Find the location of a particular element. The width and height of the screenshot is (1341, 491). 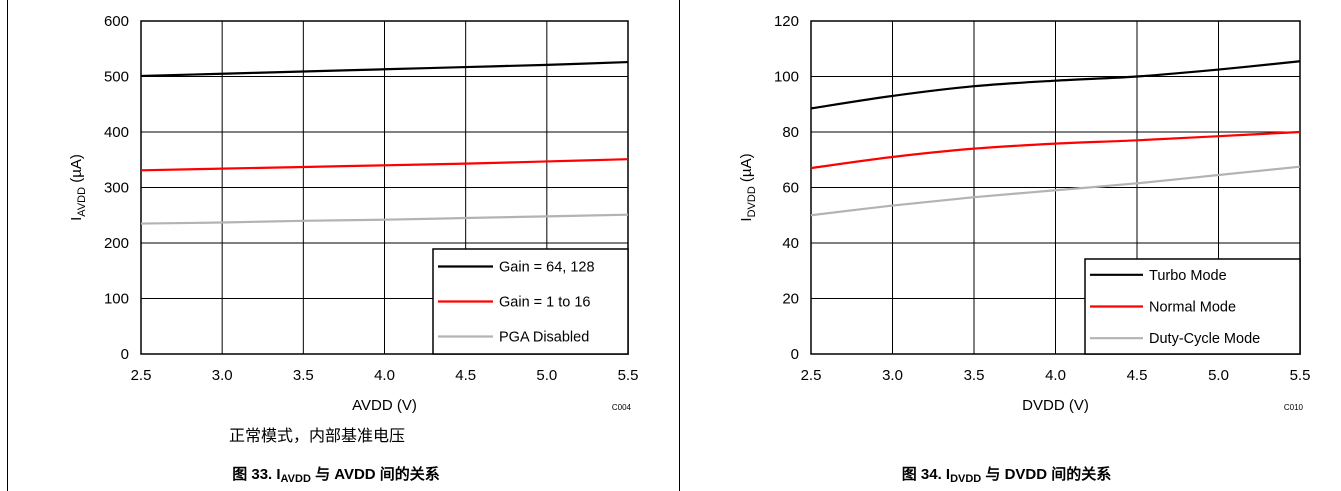

caption-prefix: 图 34. I is located at coordinates (926, 474).